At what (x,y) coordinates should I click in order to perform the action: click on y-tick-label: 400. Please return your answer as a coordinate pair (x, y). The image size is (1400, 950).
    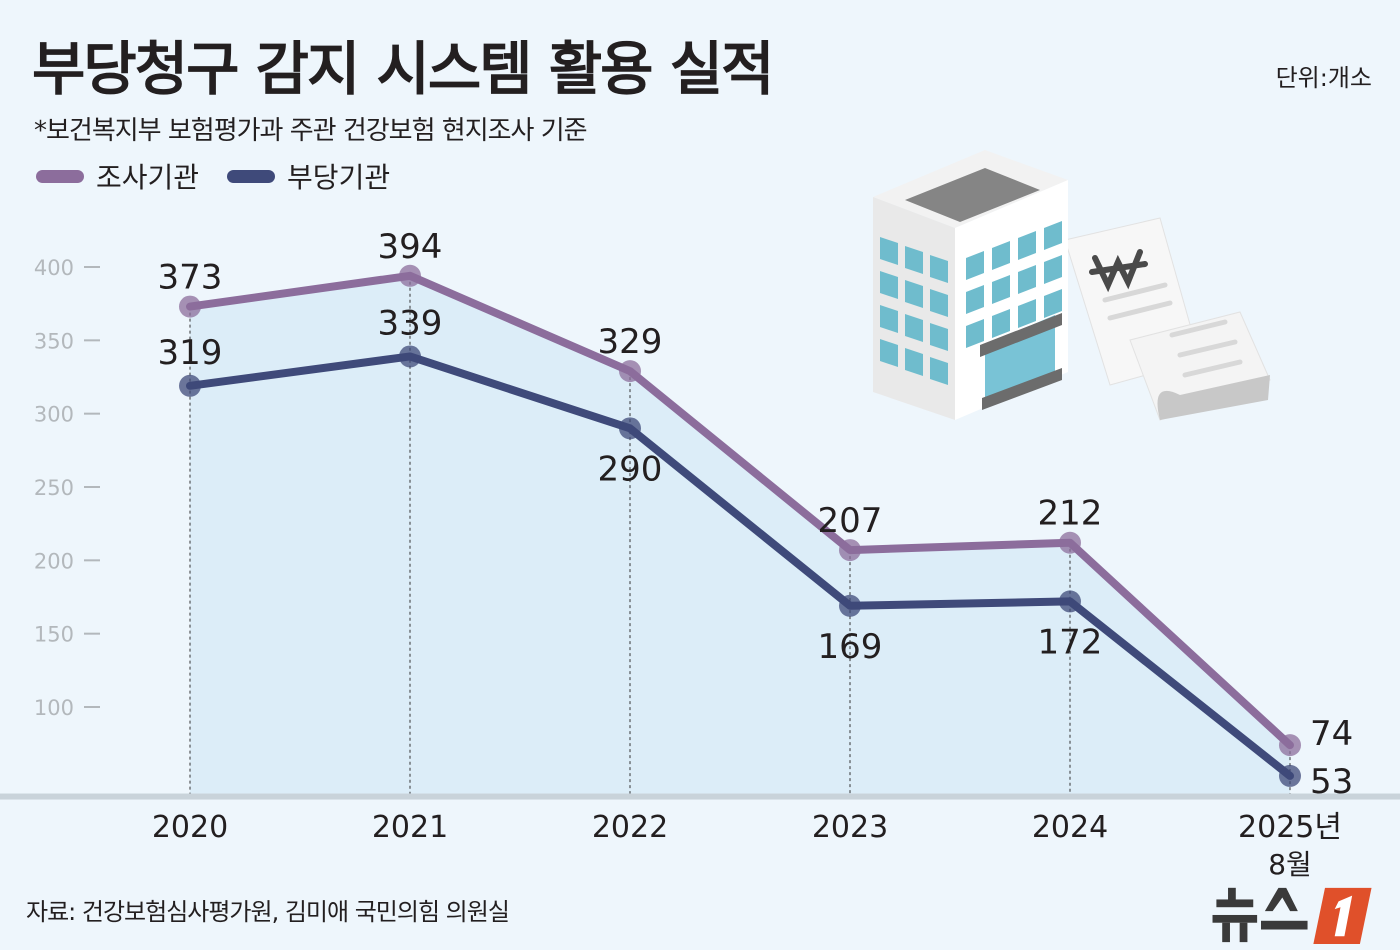
    Looking at the image, I should click on (54, 268).